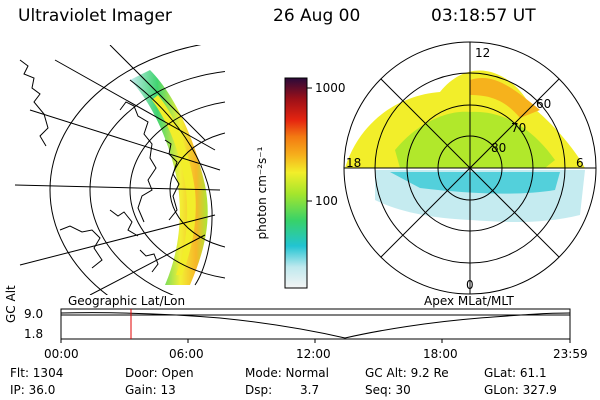 Image resolution: width=600 pixels, height=400 pixels. Describe the element at coordinates (127, 301) in the screenshot. I see `geo-panel-caption: Geographic Lat/Lon` at that location.